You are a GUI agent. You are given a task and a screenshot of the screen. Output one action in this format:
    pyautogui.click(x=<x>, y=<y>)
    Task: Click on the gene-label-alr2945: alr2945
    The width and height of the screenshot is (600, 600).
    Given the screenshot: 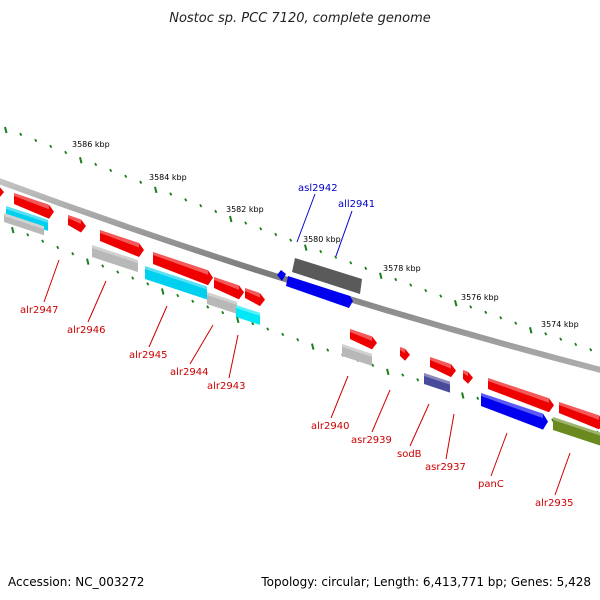 What is the action you would take?
    pyautogui.click(x=148, y=355)
    